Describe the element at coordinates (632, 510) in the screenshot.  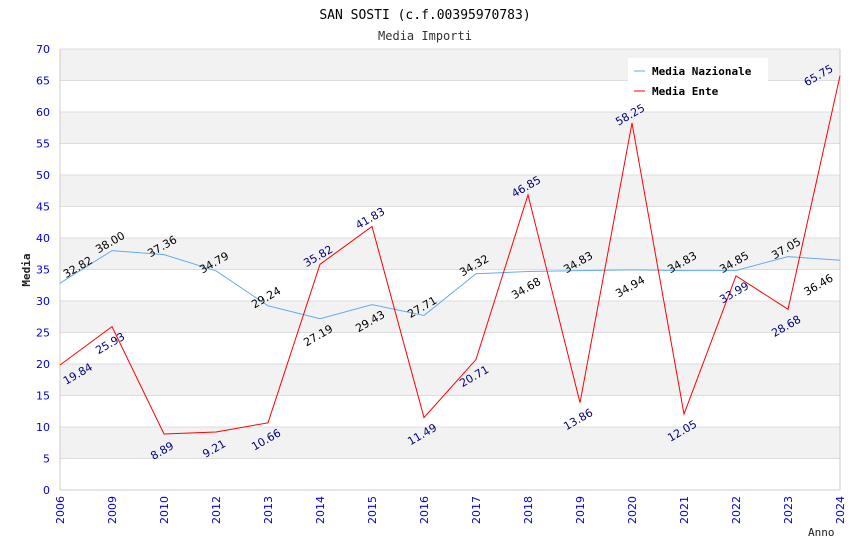
I see `x-tick-label: 2020` at that location.